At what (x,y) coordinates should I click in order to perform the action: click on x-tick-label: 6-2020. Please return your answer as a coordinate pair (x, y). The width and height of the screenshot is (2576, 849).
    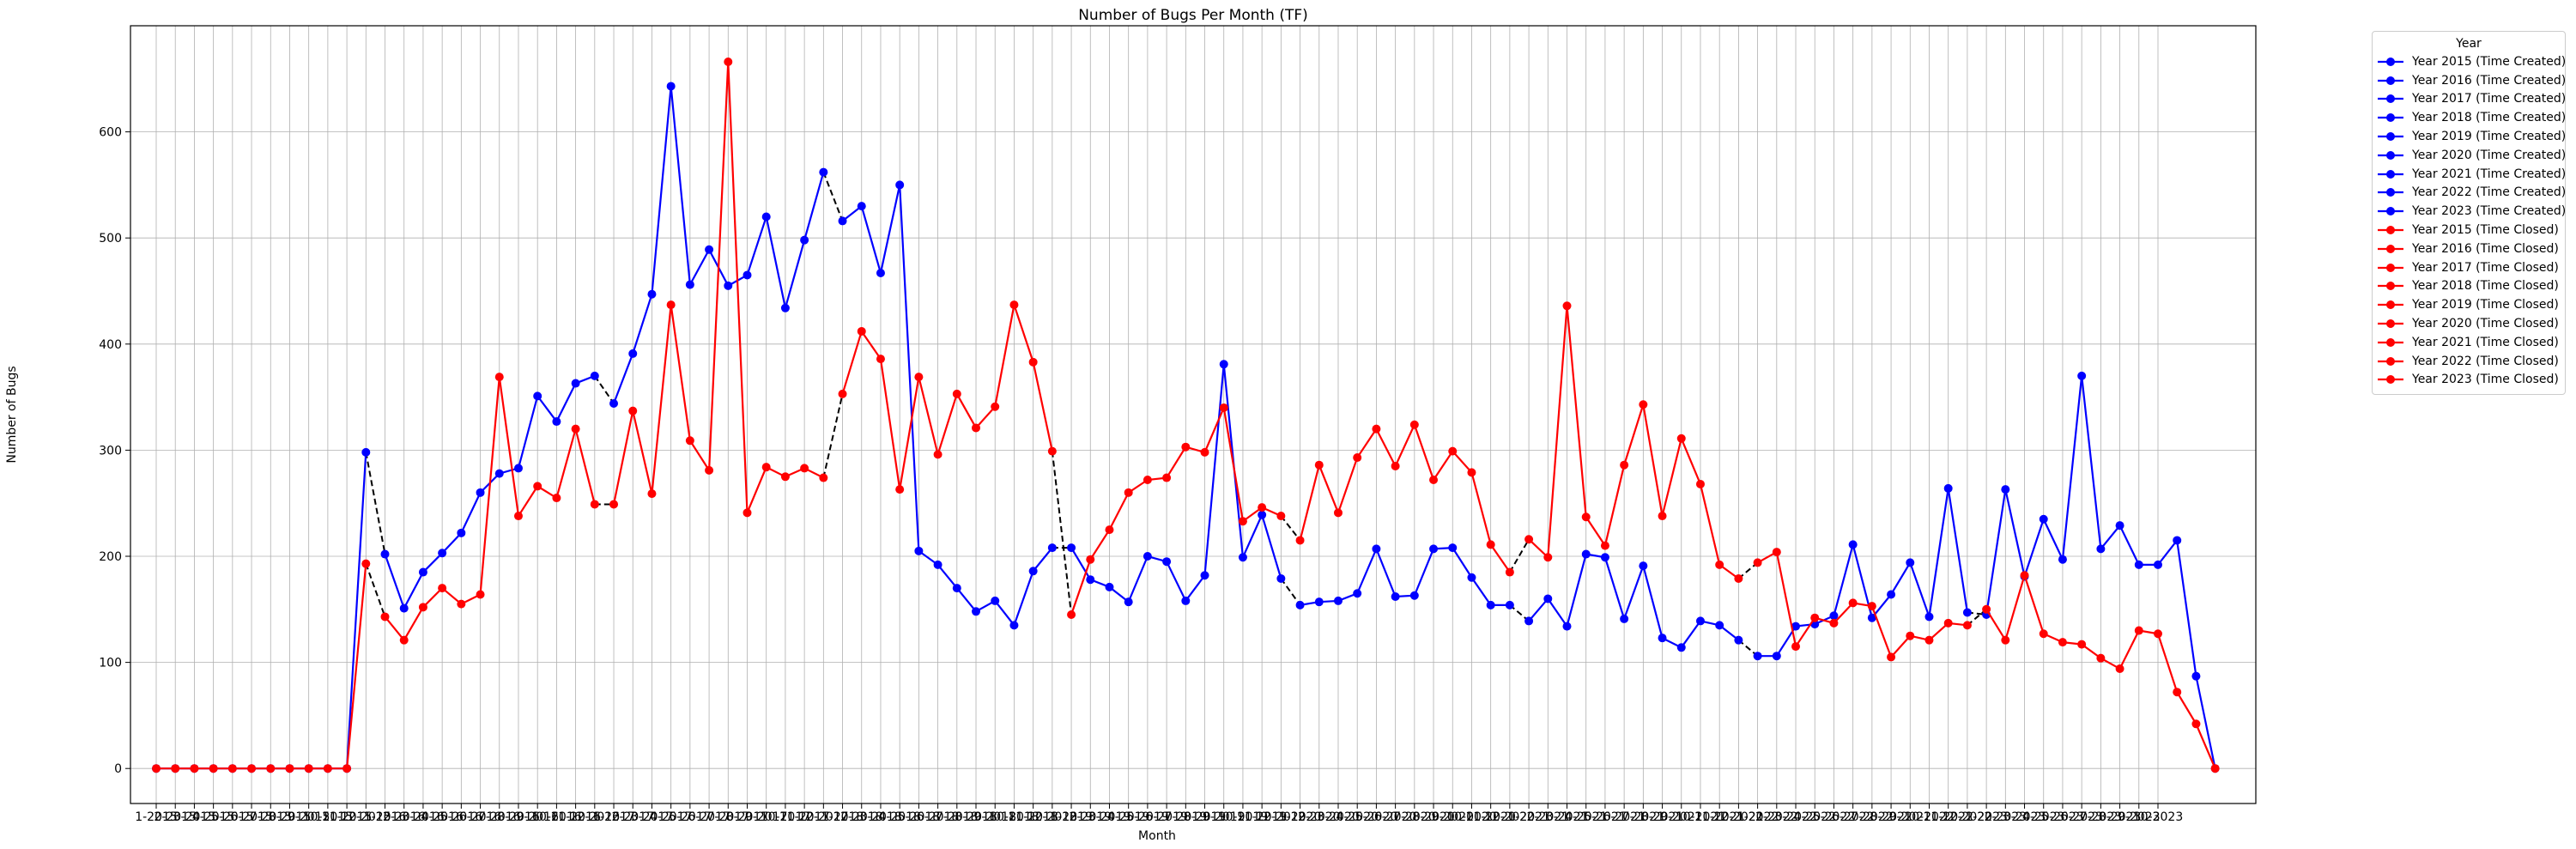
    Looking at the image, I should click on (1395, 817).